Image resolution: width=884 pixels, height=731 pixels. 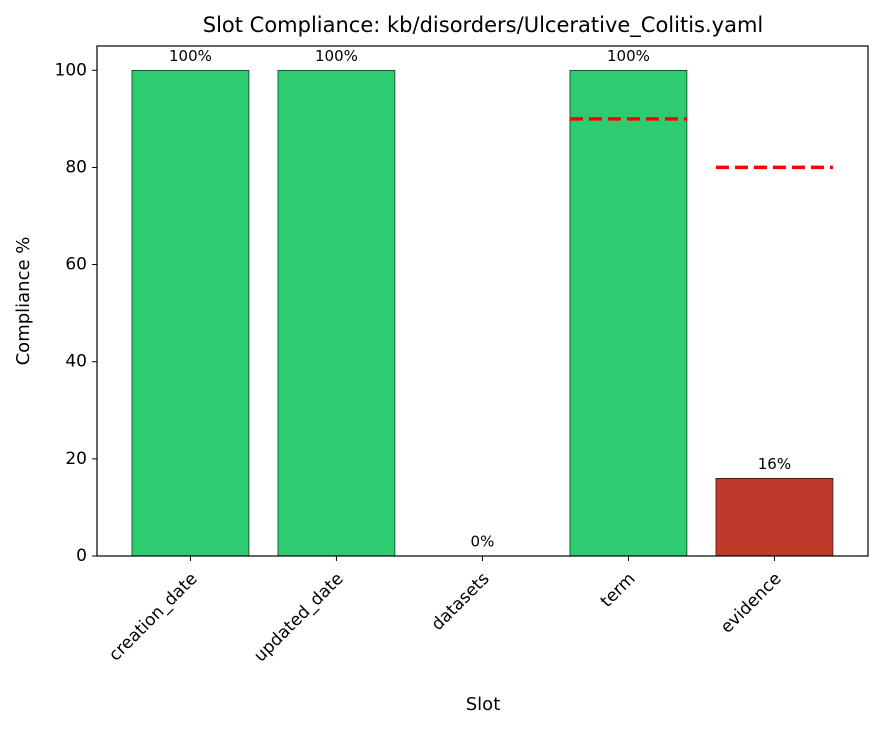 What do you see at coordinates (618, 590) in the screenshot?
I see `x-tick-label: term` at bounding box center [618, 590].